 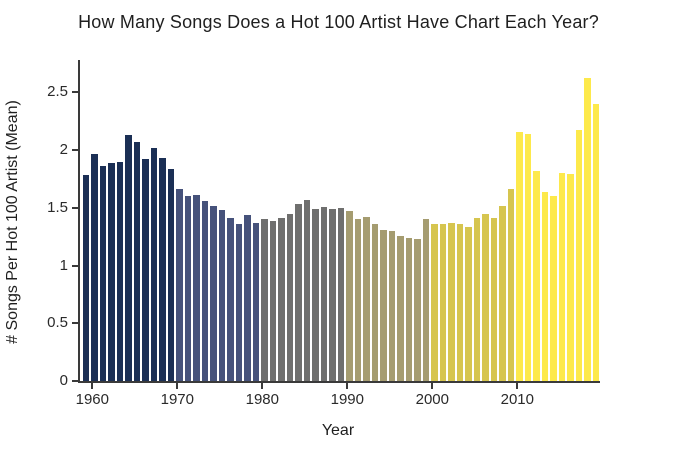 What do you see at coordinates (264, 300) in the screenshot?
I see `bar-1980` at bounding box center [264, 300].